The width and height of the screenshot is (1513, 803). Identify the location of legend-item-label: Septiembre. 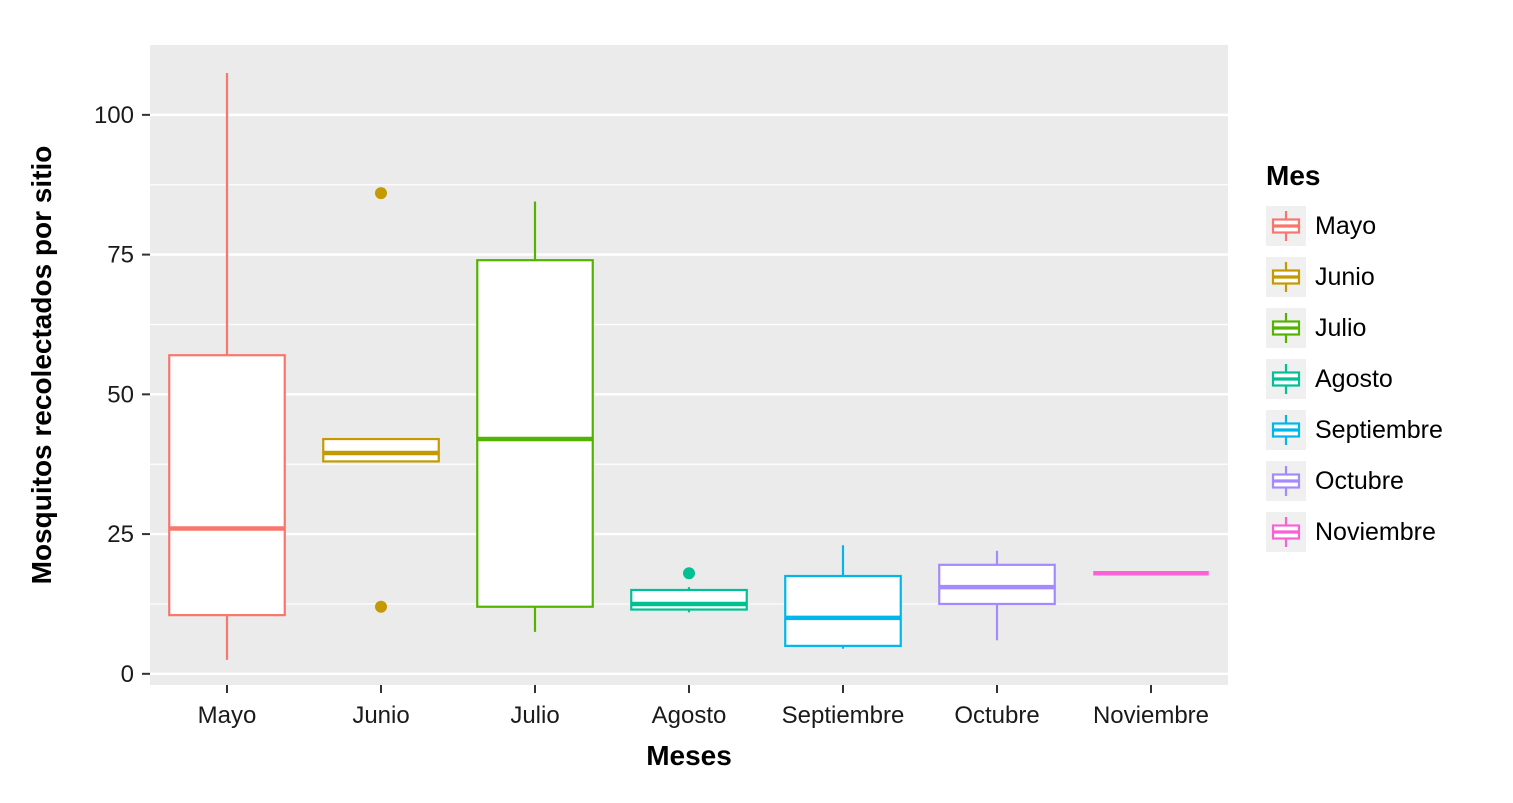
(1379, 429).